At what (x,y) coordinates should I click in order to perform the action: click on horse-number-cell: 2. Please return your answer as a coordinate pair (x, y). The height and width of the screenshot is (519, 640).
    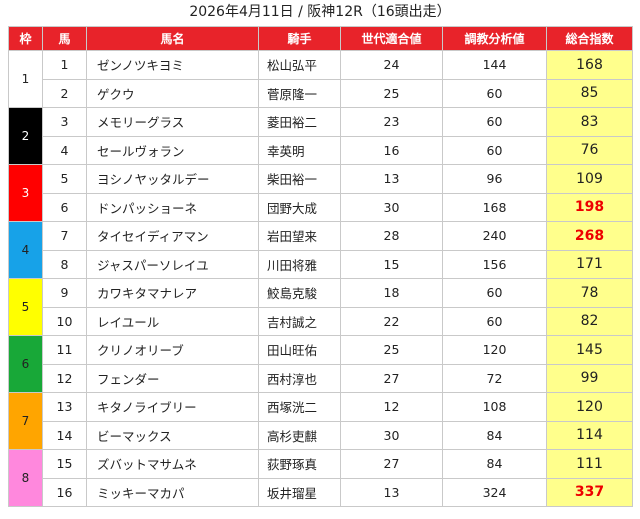
    Looking at the image, I should click on (64, 93).